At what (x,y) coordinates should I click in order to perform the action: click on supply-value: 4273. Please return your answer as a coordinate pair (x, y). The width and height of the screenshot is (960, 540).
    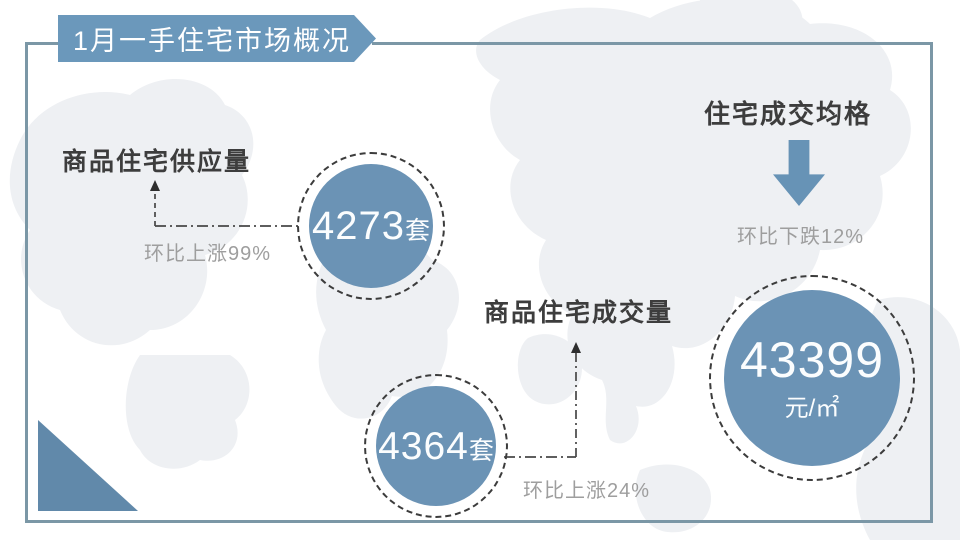
    Looking at the image, I should click on (358, 226).